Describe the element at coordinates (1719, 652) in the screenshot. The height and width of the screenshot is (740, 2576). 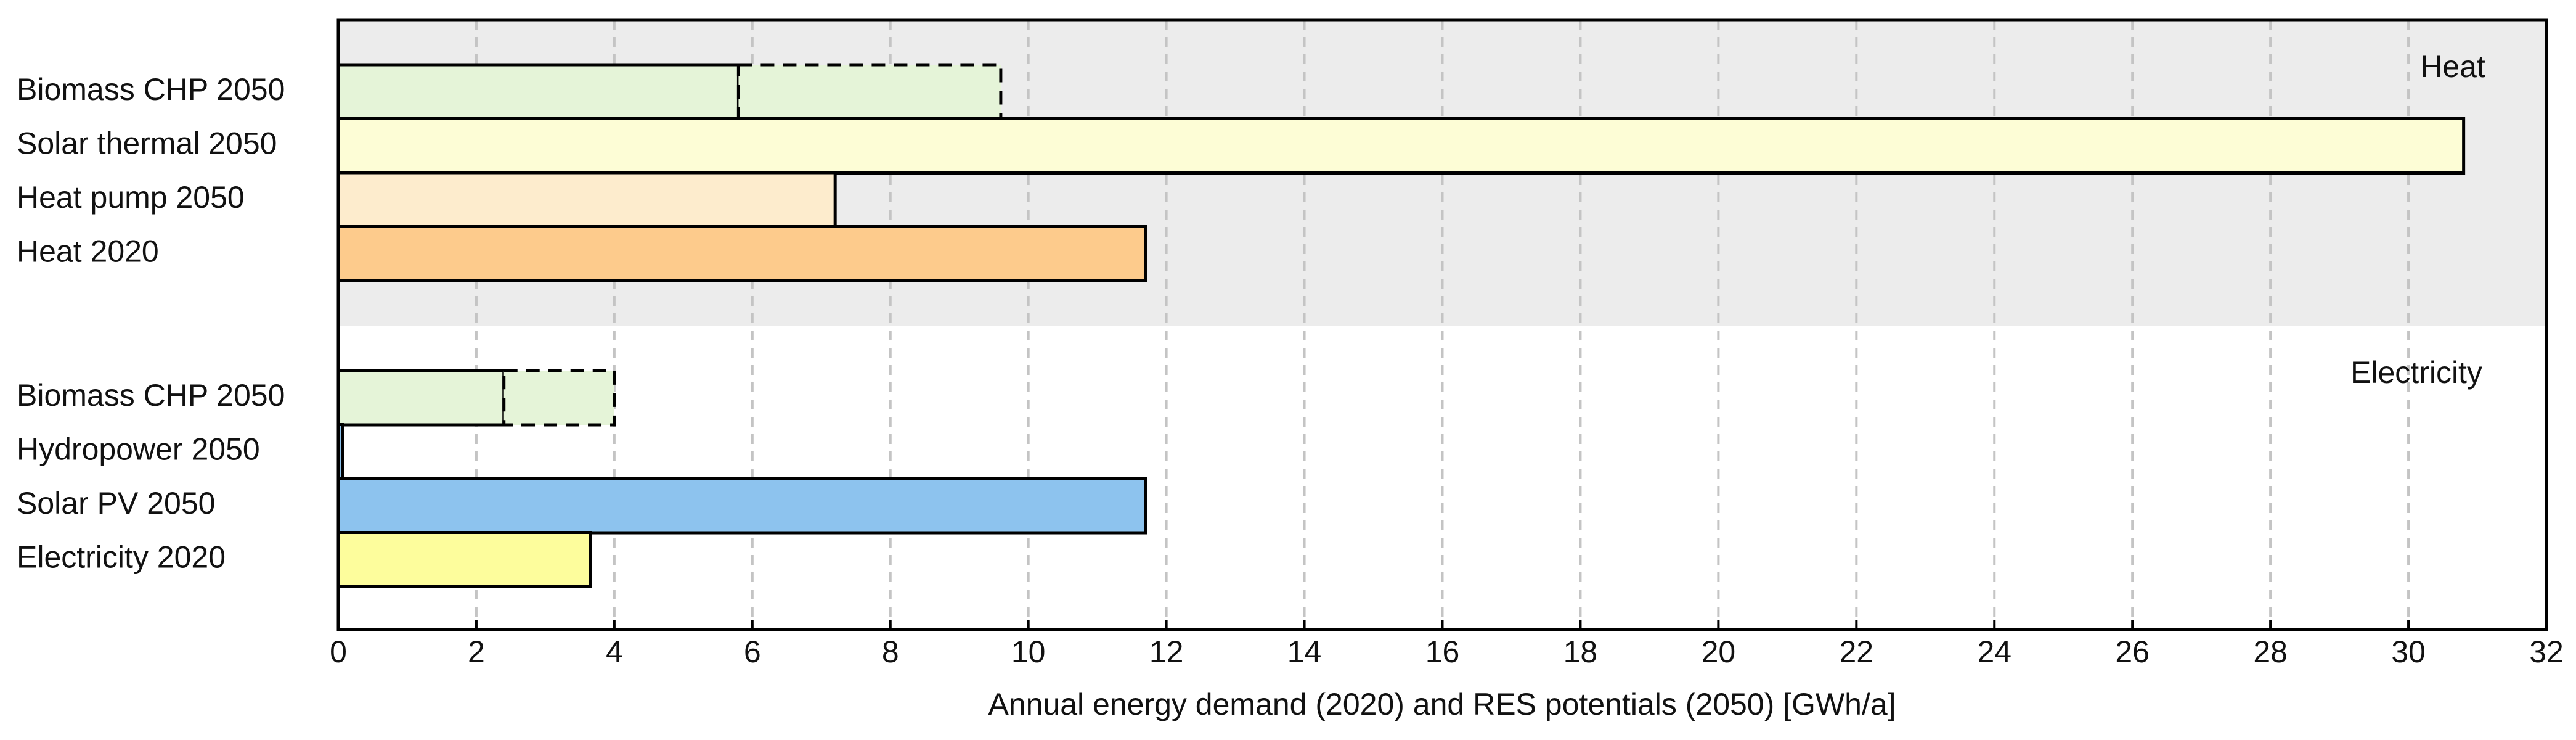
I see `x-tick-label: 20` at that location.